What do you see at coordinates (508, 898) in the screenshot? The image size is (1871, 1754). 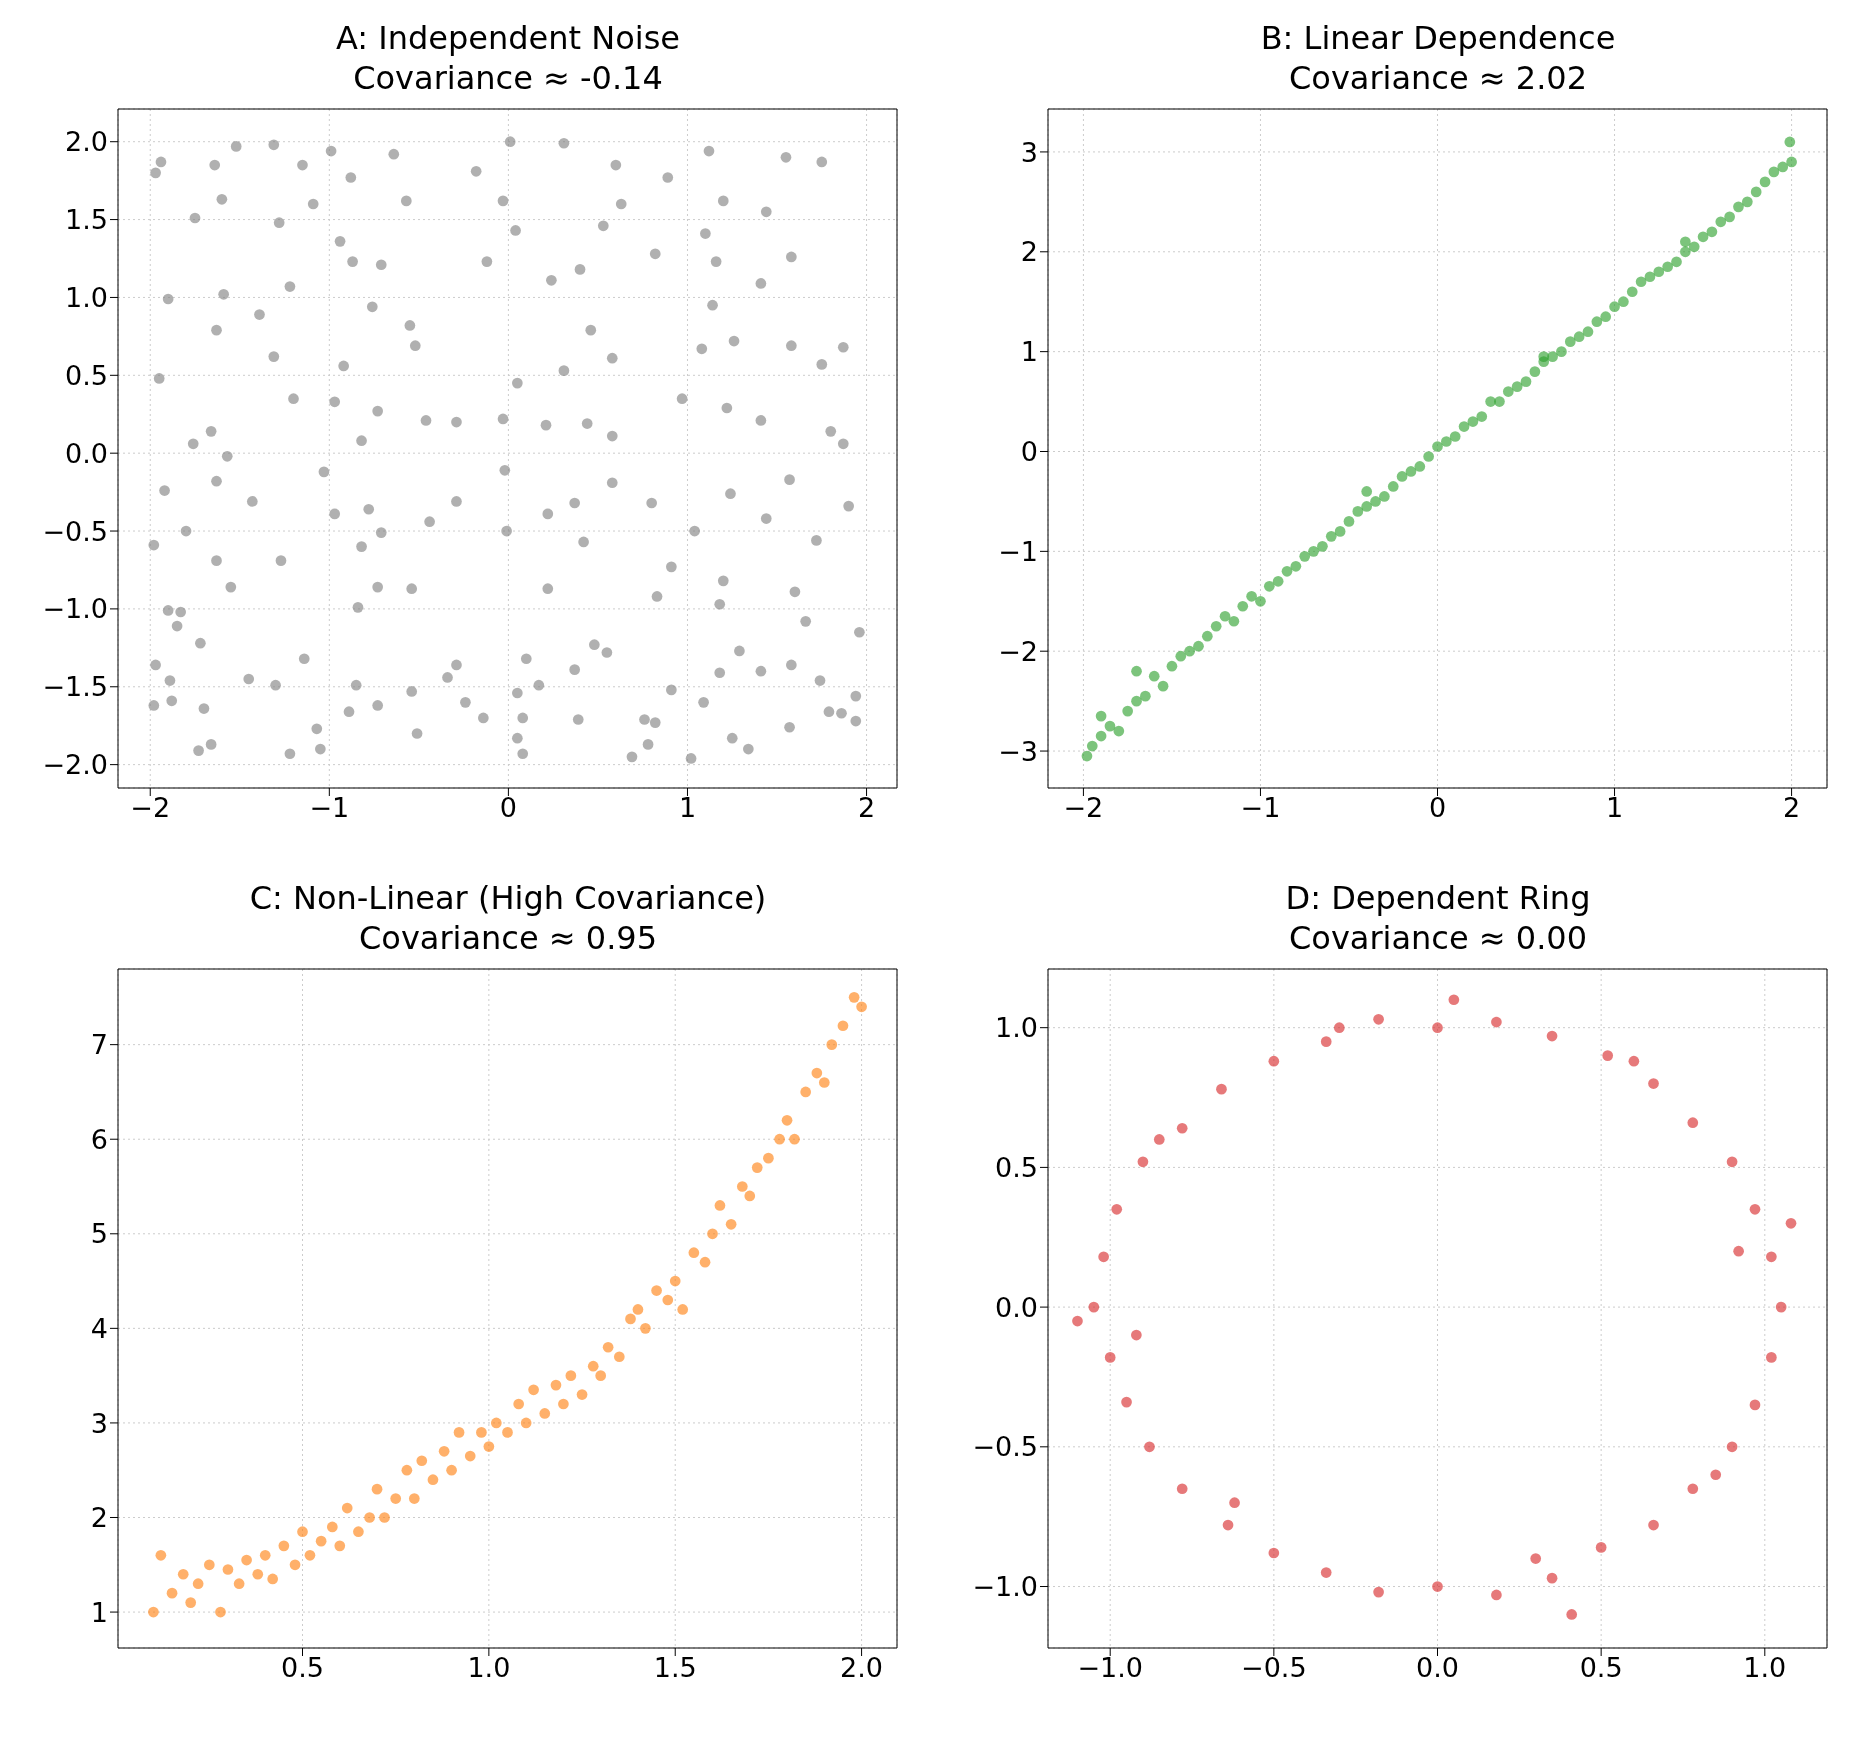 I see `chart-title: C: Non-Linear (High Covariance)` at bounding box center [508, 898].